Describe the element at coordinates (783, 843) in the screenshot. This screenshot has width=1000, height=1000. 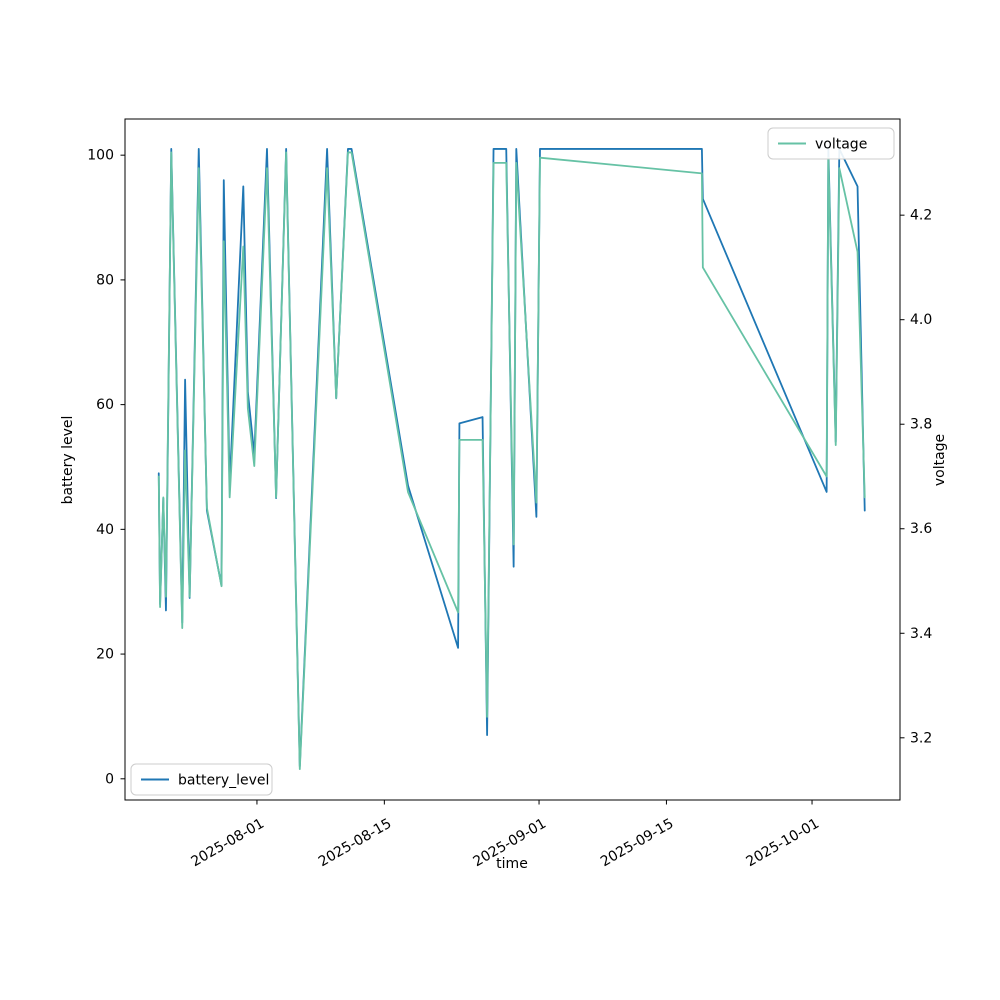
I see `x-tick-label: 2025-10-01` at that location.